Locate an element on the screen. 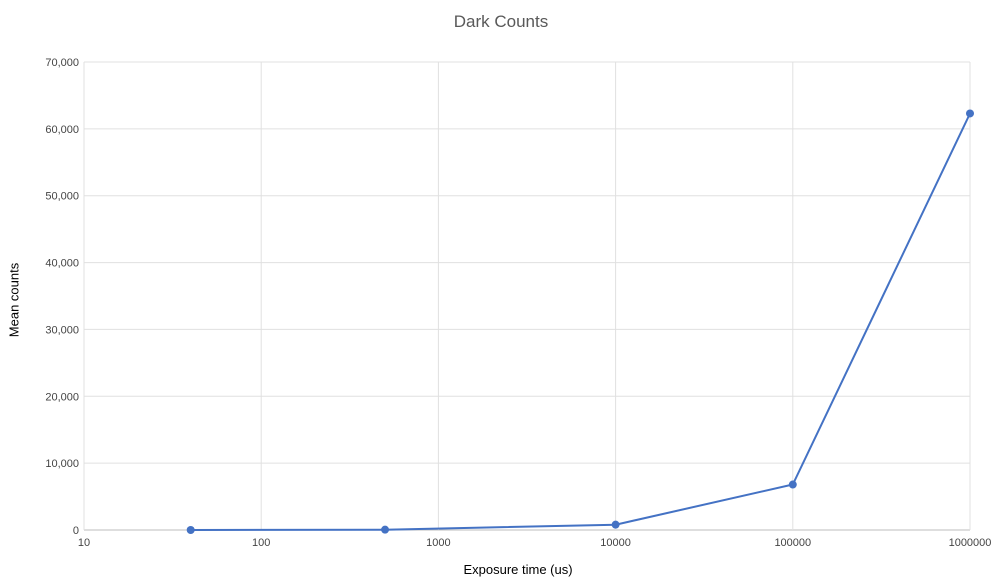 Image resolution: width=1002 pixels, height=586 pixels. x-tick-label: 100000 is located at coordinates (792, 543).